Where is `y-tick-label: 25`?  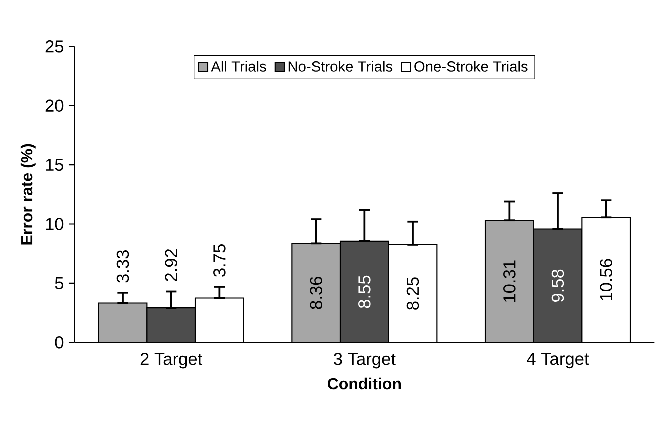 y-tick-label: 25 is located at coordinates (55, 46).